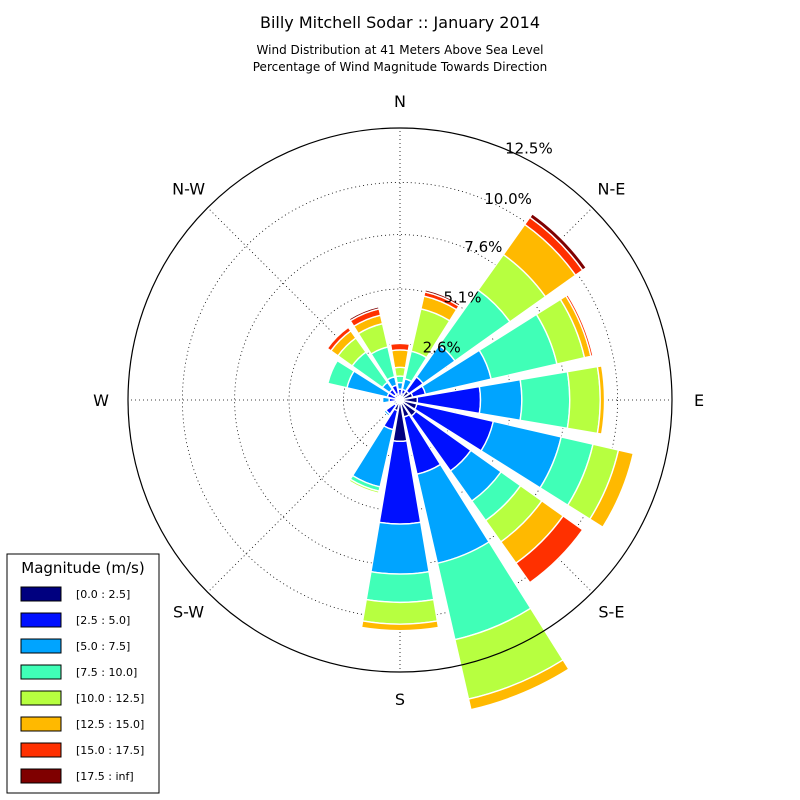 The width and height of the screenshot is (800, 800). Describe the element at coordinates (82, 568) in the screenshot. I see `legend-title: Magnitude (m/s)` at that location.